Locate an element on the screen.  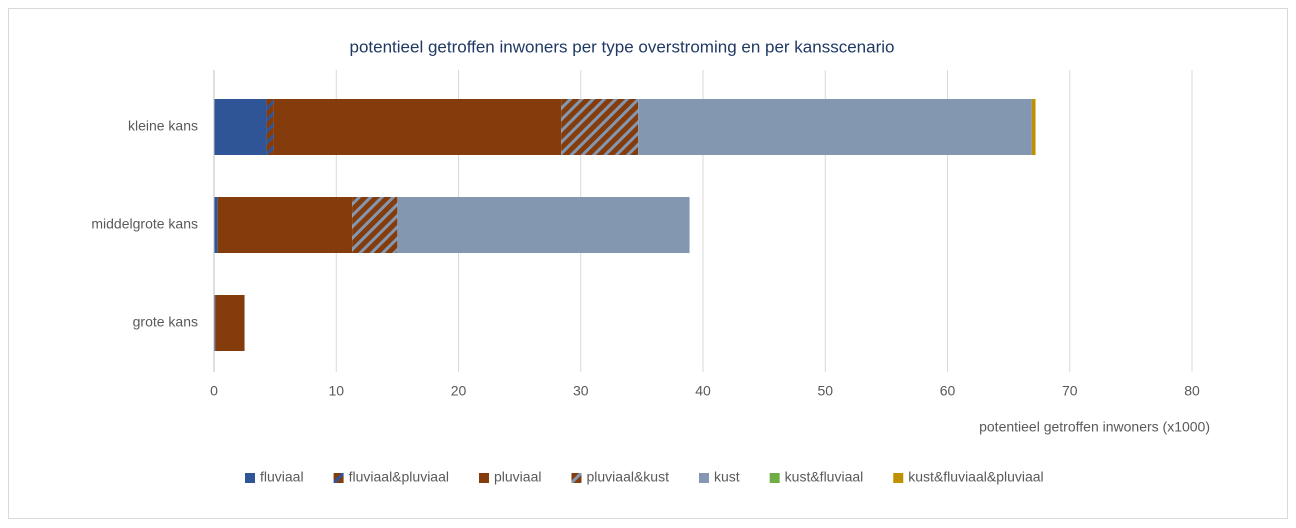
legend-label: kust is located at coordinates (727, 477).